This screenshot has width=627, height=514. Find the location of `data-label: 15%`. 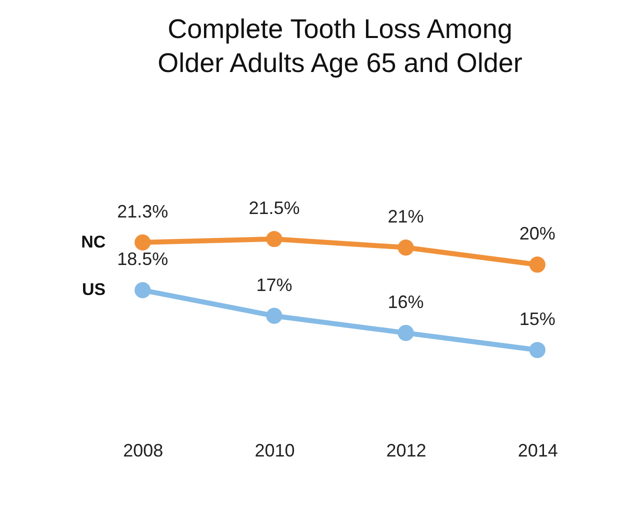

data-label: 15% is located at coordinates (537, 319).